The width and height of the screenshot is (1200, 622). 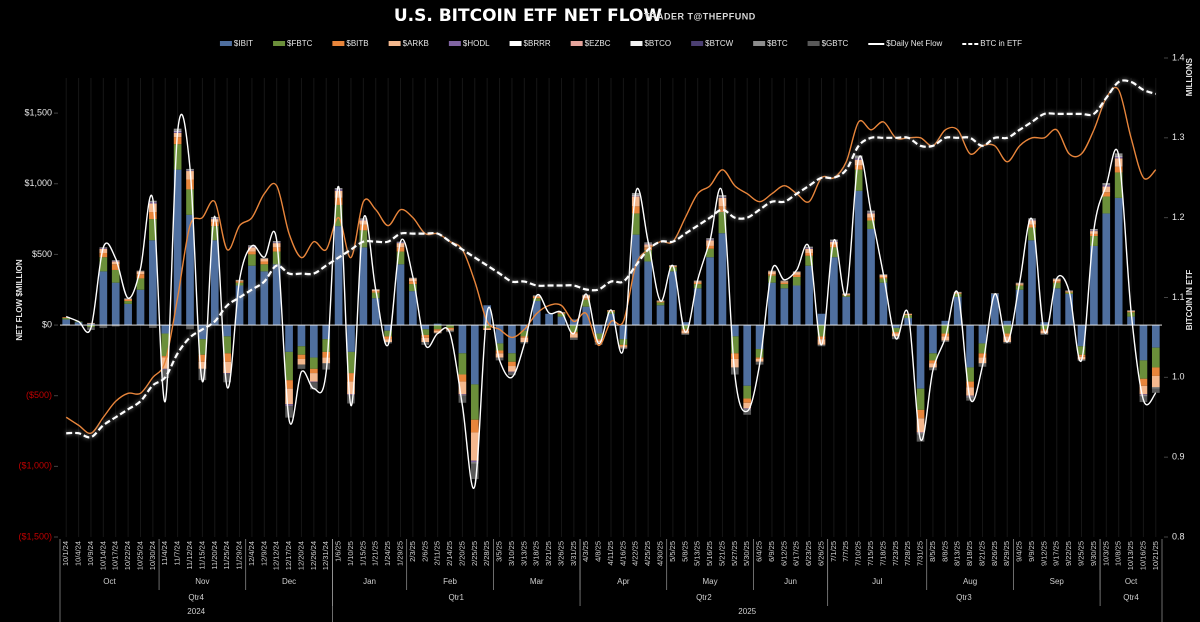 I want to click on legend-swatch, so click(x=338, y=43).